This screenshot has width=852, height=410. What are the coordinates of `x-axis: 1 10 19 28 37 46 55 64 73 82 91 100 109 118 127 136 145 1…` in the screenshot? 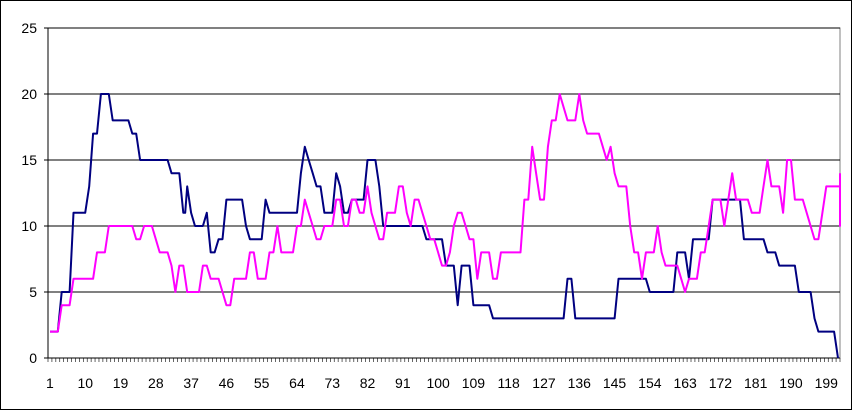 It's located at (443, 374).